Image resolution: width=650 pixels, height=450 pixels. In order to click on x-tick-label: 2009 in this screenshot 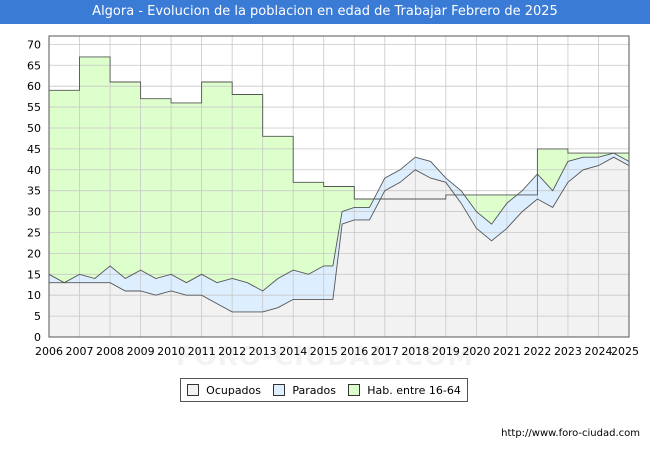, I will do `click(141, 351)`.